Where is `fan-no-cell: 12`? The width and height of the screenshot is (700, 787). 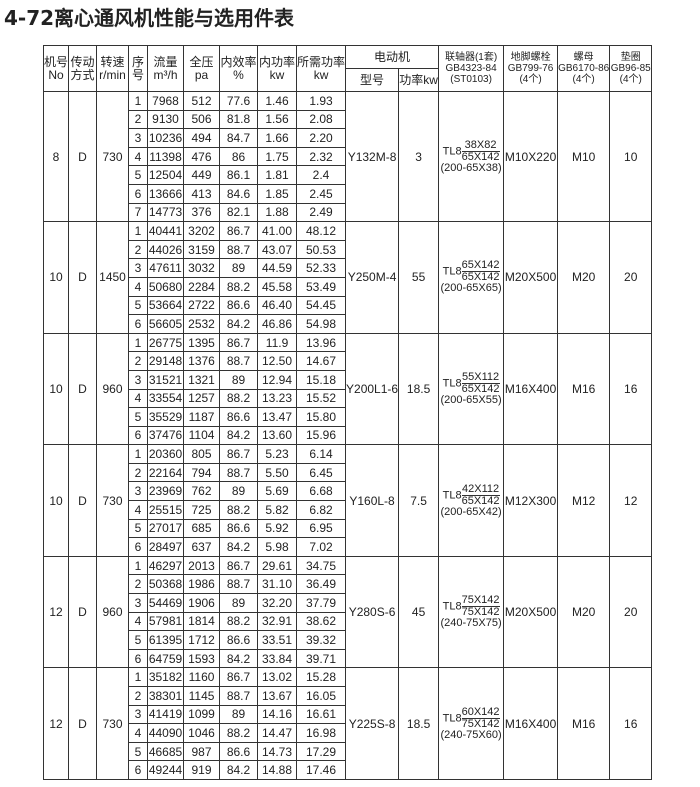 fan-no-cell: 12 is located at coordinates (56, 612).